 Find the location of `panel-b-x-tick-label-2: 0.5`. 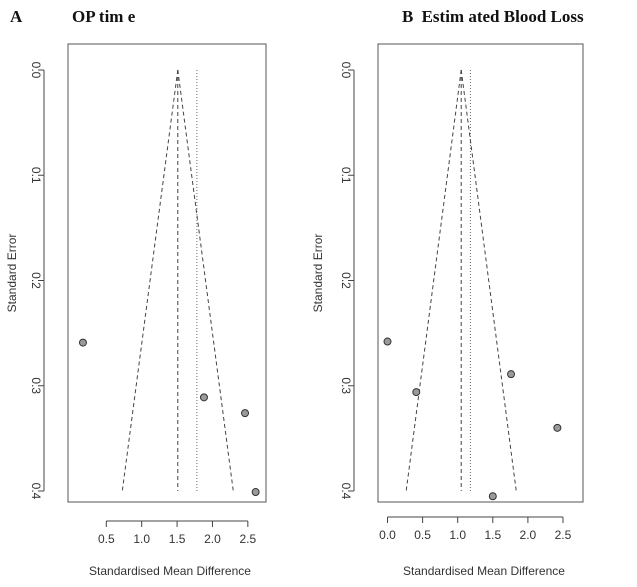

panel-b-x-tick-label-2: 0.5 is located at coordinates (422, 535).